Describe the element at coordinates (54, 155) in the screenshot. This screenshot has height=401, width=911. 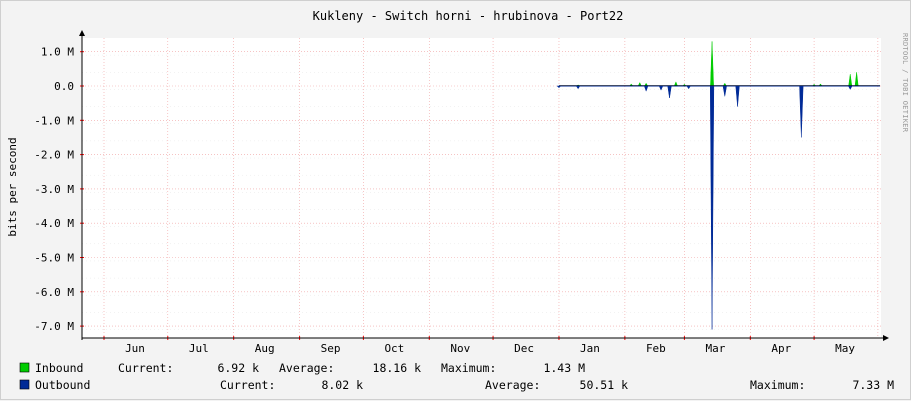
I see `y-tick-label: -2.0 M` at that location.